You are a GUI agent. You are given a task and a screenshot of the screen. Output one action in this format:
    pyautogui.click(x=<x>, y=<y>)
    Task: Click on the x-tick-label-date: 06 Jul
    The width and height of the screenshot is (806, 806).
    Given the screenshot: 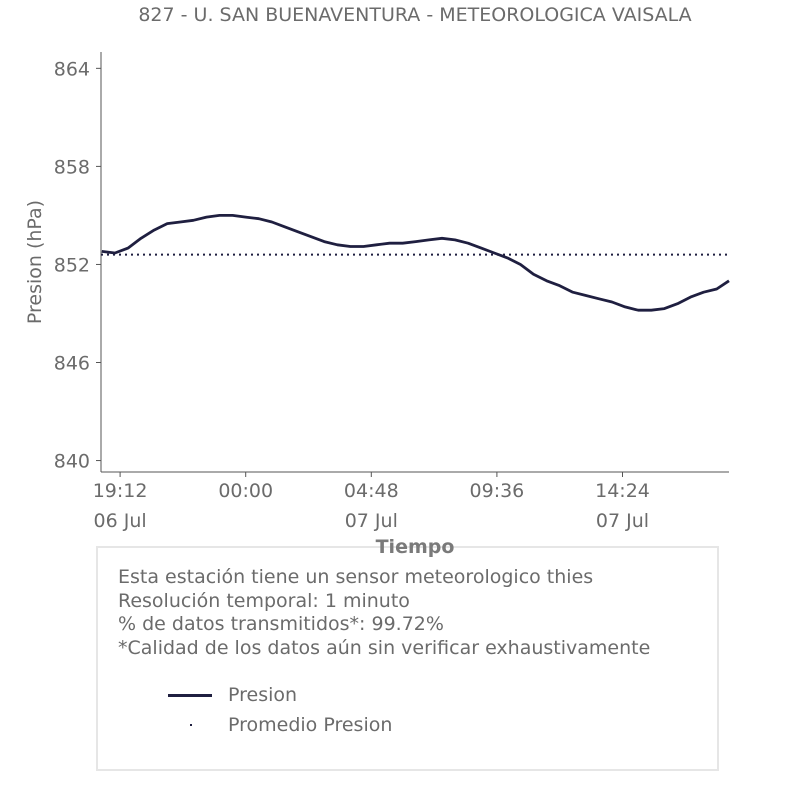 What is the action you would take?
    pyautogui.click(x=120, y=521)
    